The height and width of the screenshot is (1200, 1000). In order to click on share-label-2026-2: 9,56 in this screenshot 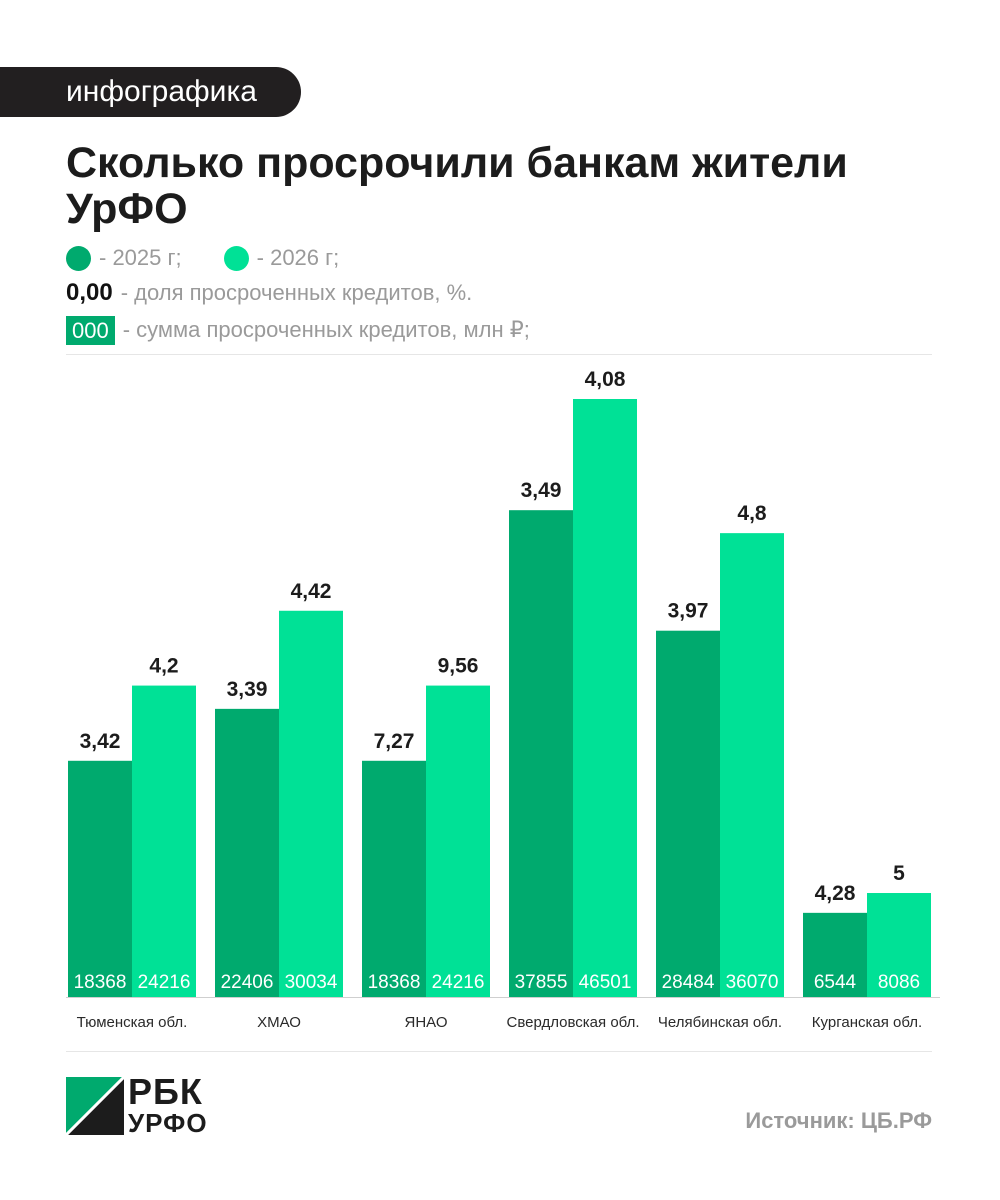, I will do `click(458, 666)`.